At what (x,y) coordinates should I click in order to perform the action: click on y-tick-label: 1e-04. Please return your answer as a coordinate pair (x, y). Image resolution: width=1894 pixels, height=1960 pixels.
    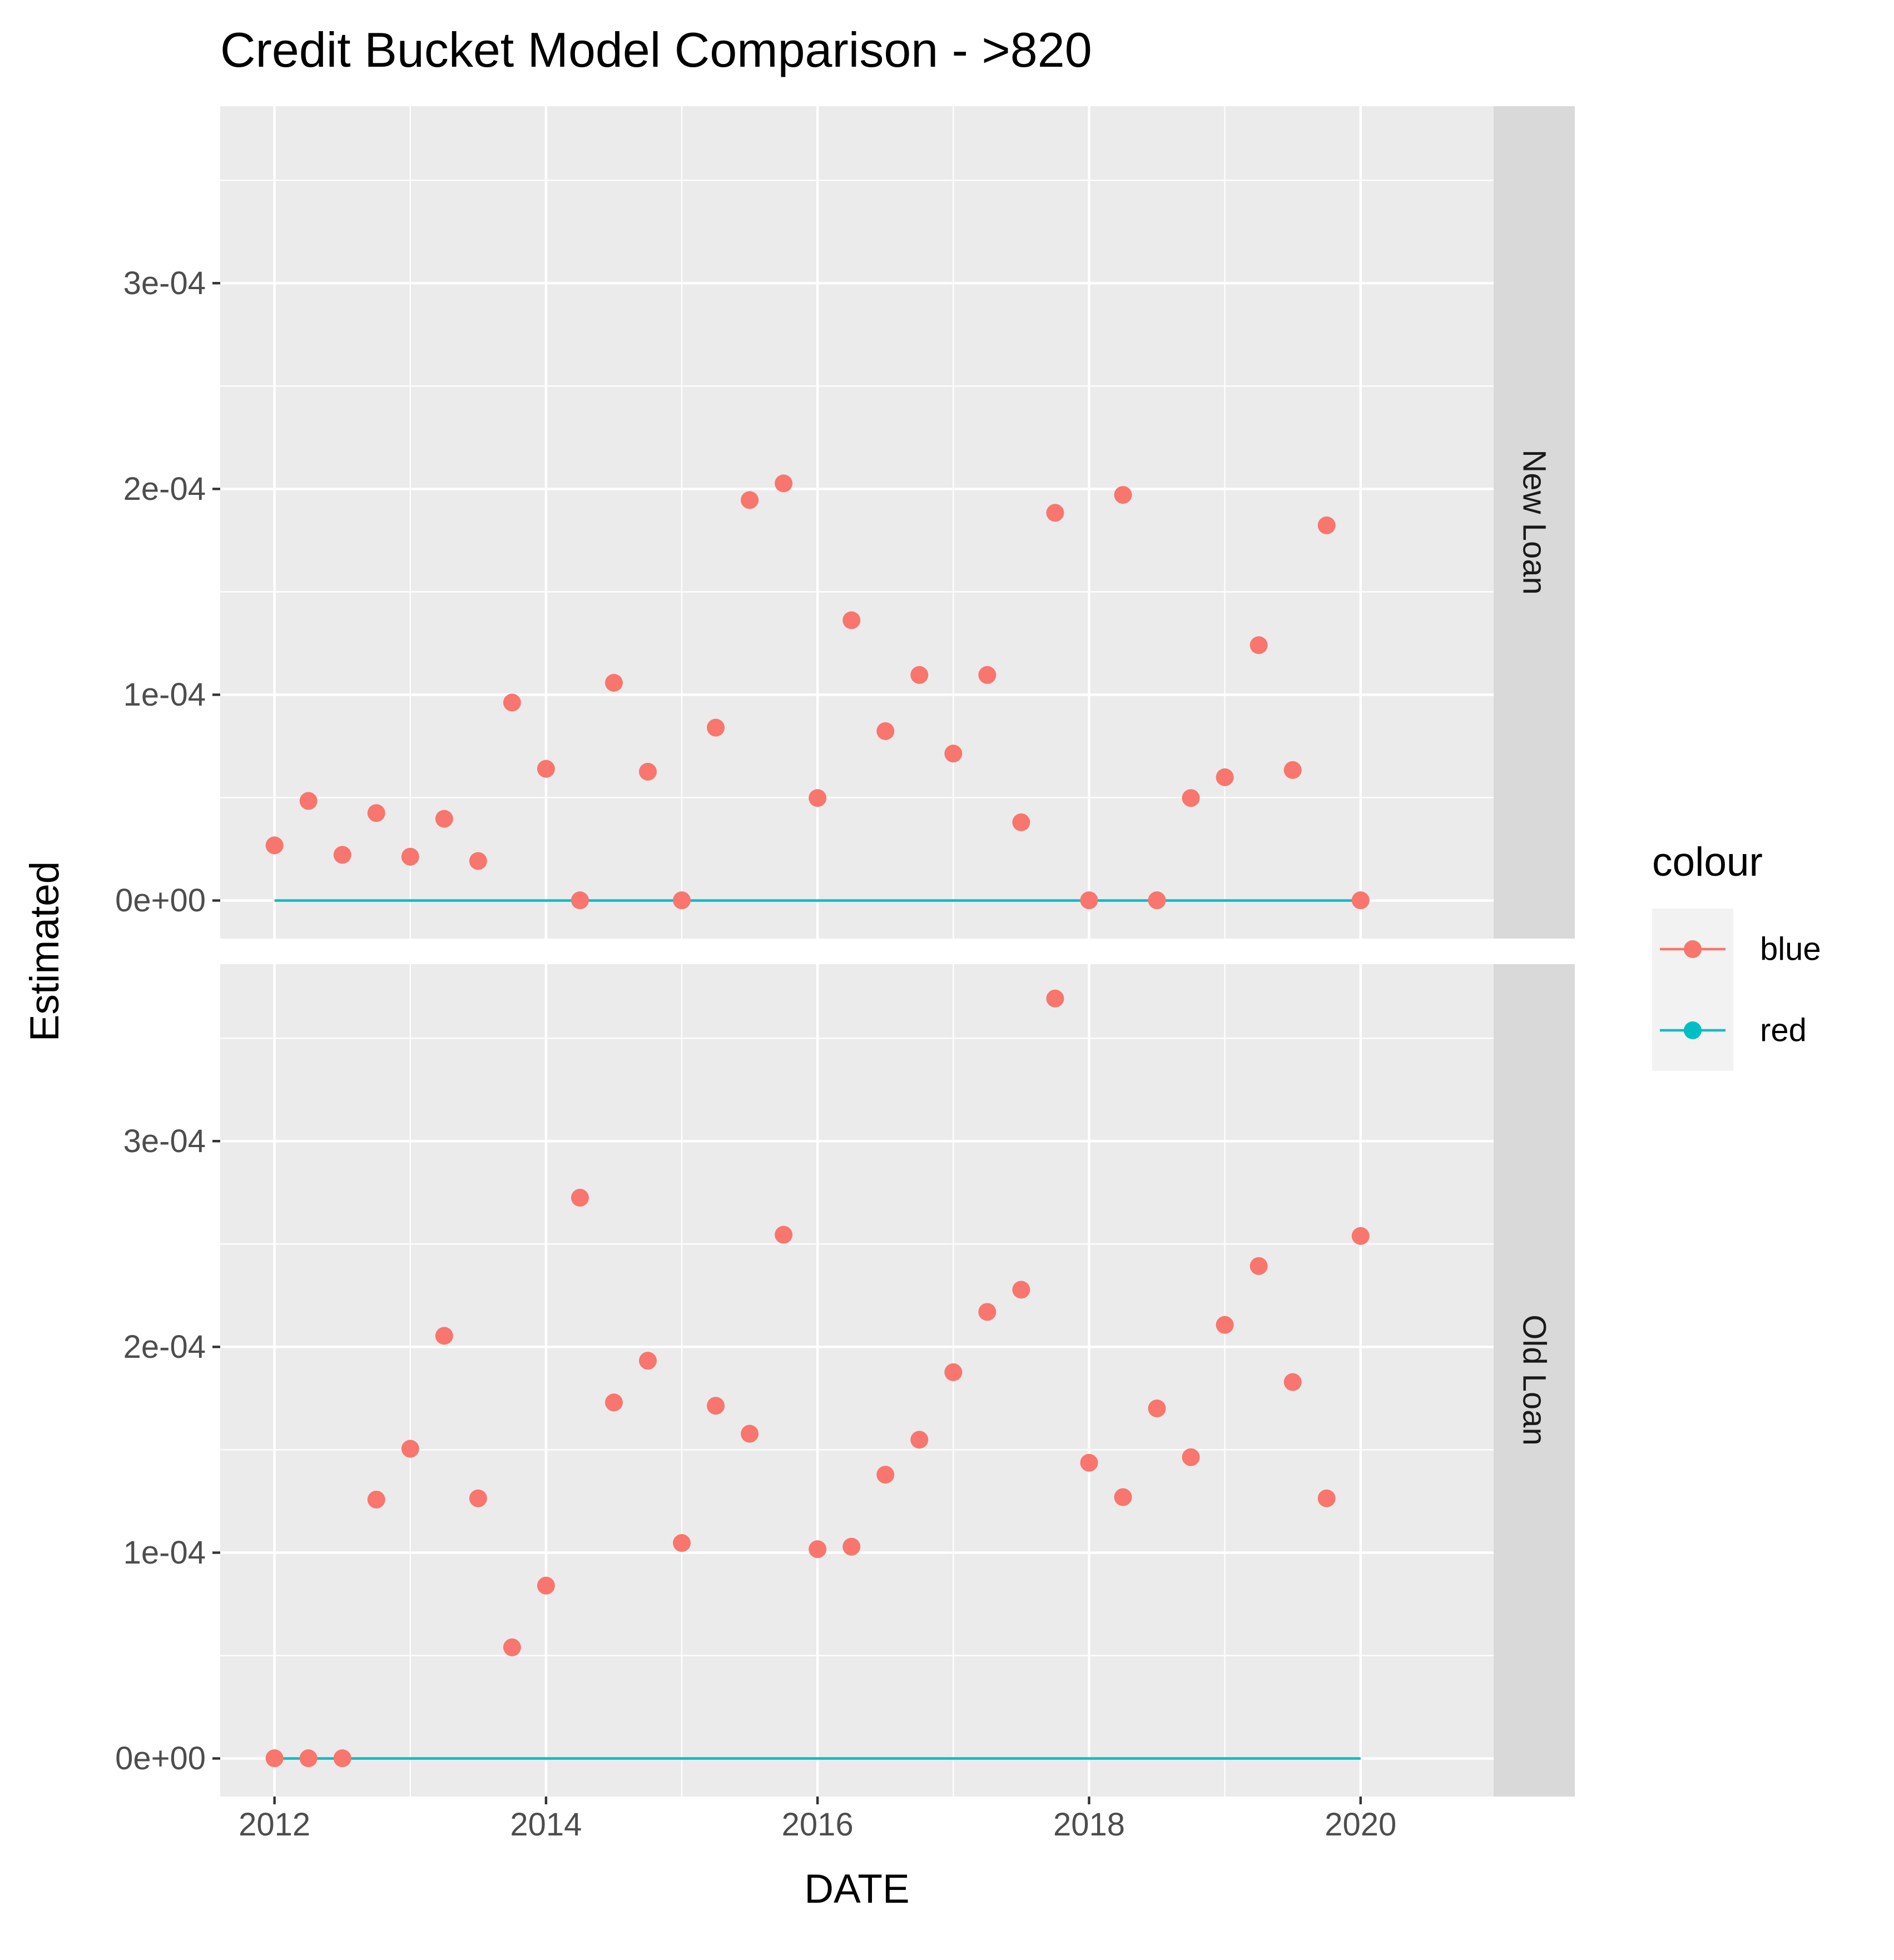
    Looking at the image, I should click on (164, 695).